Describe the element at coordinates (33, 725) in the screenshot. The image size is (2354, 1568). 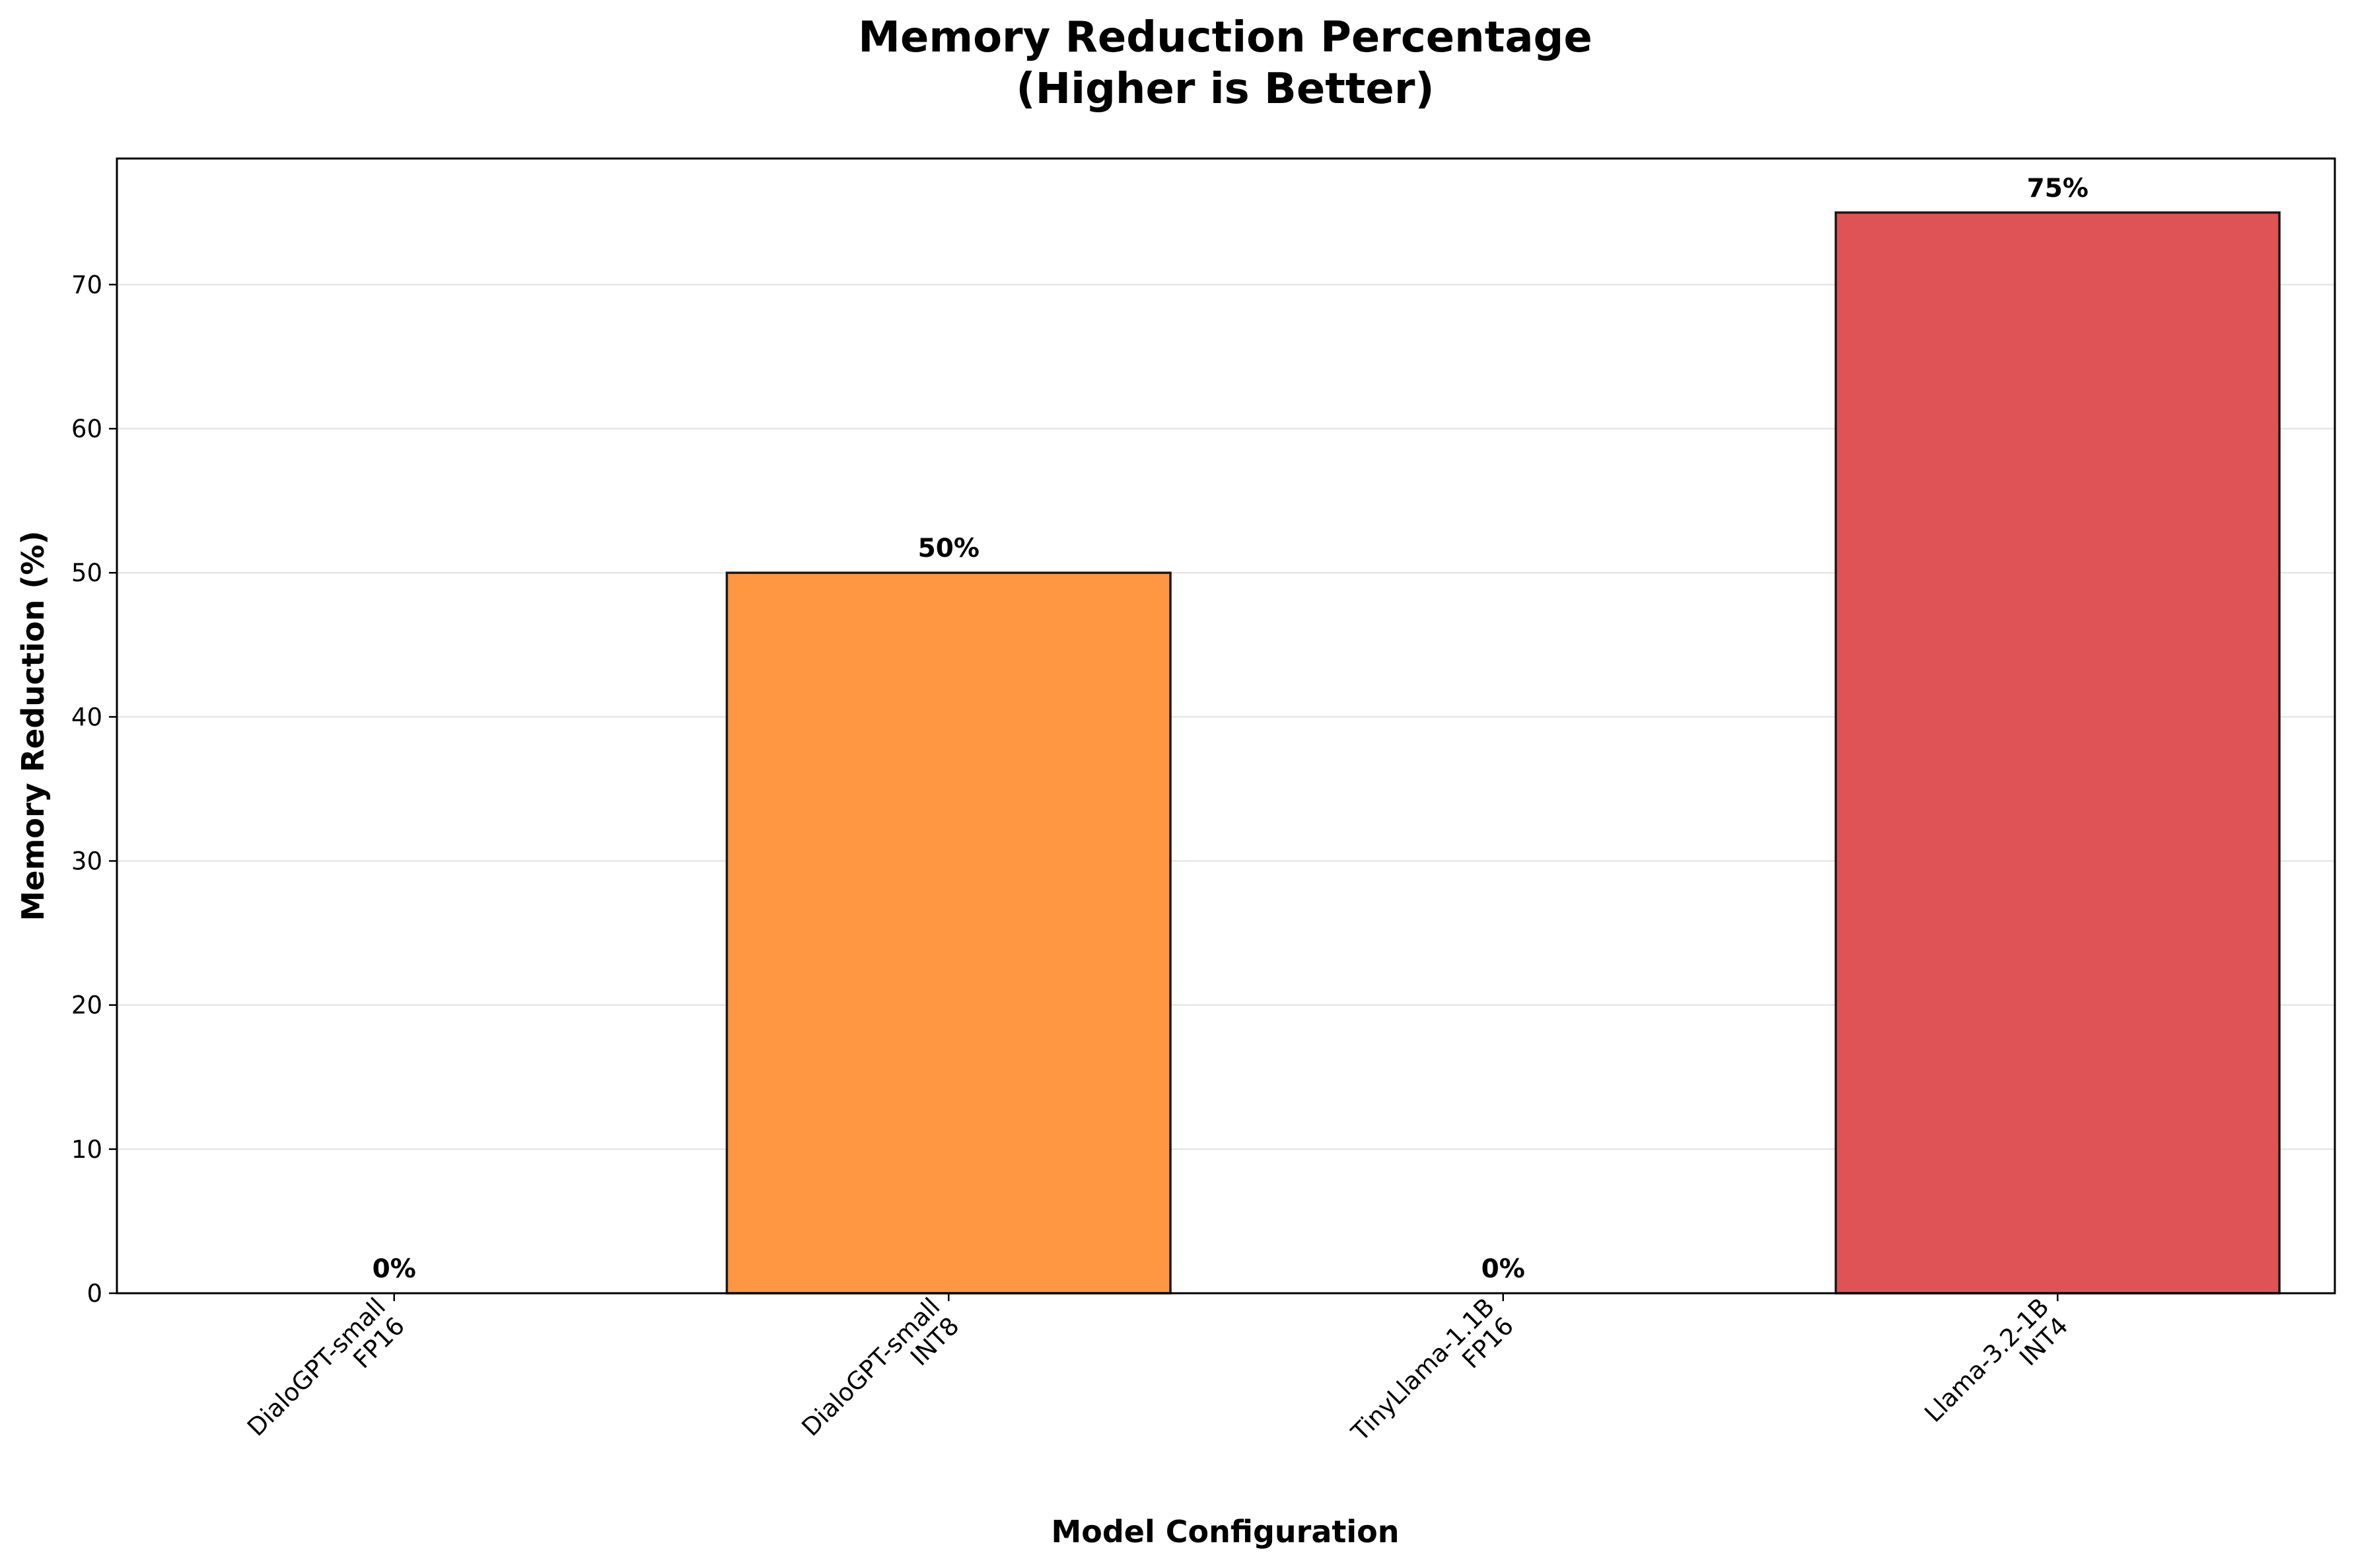
I see `y-axis-label: Memory Reduction (%)` at that location.